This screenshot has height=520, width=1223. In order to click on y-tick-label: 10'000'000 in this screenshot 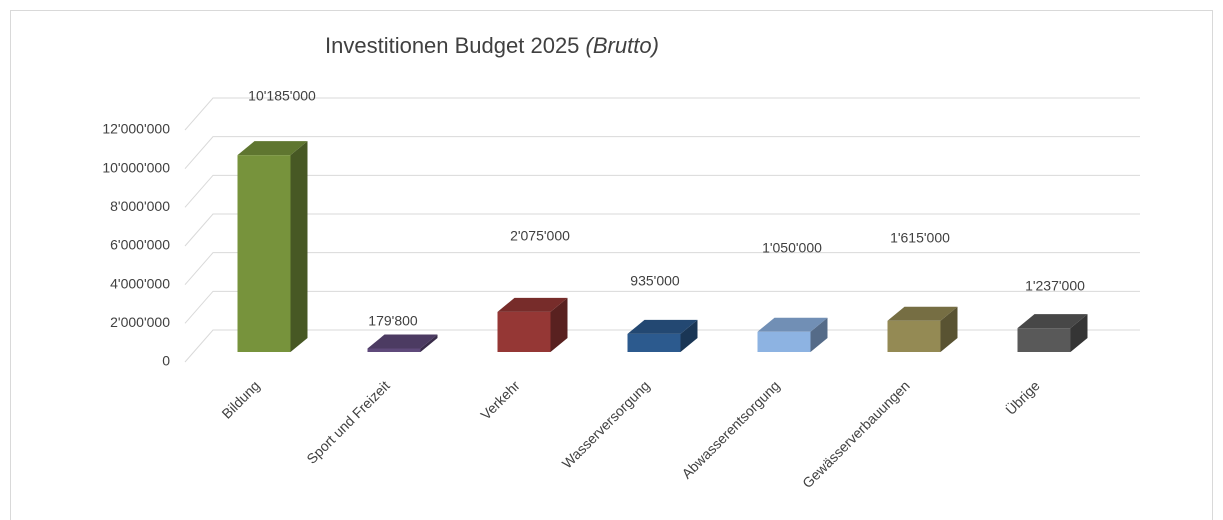, I will do `click(136, 167)`.